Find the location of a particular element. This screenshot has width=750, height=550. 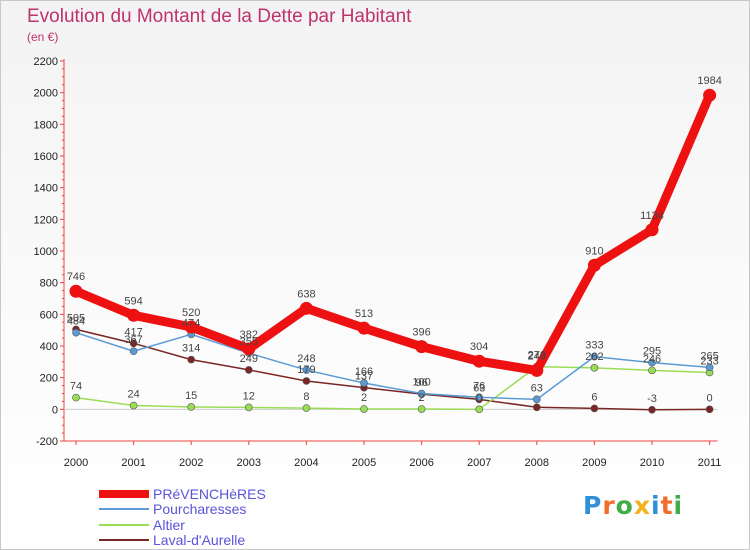

data-label: 746 is located at coordinates (76, 277).